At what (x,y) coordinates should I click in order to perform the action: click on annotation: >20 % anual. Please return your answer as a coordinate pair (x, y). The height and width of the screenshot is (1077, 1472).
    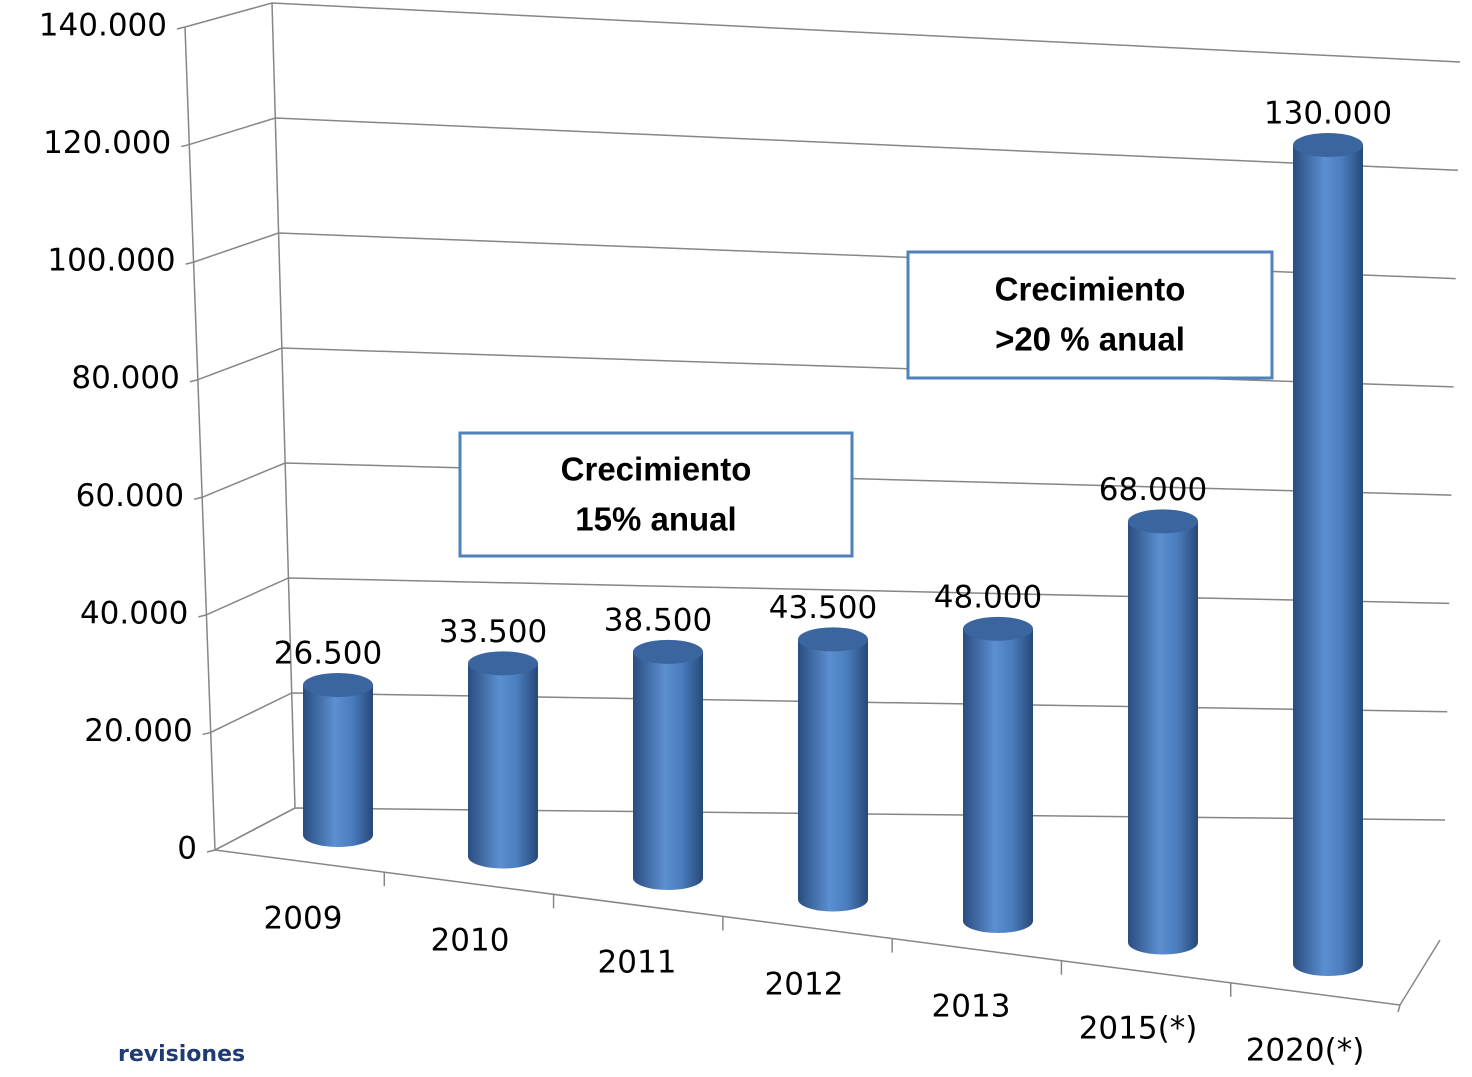
    Looking at the image, I should click on (1090, 339).